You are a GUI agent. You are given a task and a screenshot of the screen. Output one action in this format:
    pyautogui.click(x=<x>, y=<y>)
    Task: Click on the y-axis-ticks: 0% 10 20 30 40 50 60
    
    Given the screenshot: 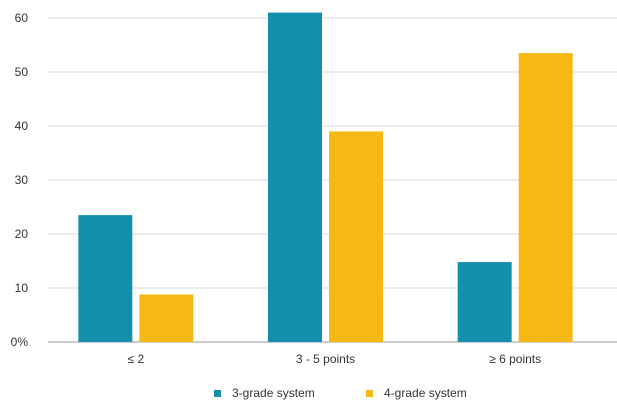 What is the action you would take?
    pyautogui.click(x=20, y=180)
    